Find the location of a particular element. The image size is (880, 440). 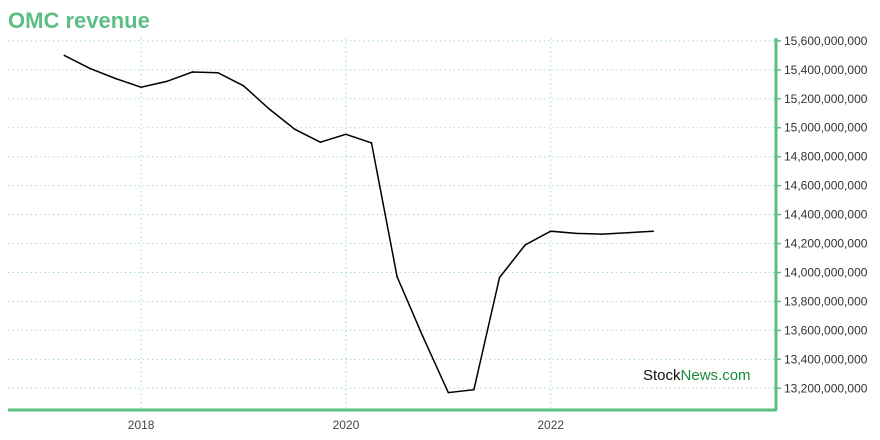

x-tick-labels: 2018 2020 2022 is located at coordinates (346, 425).